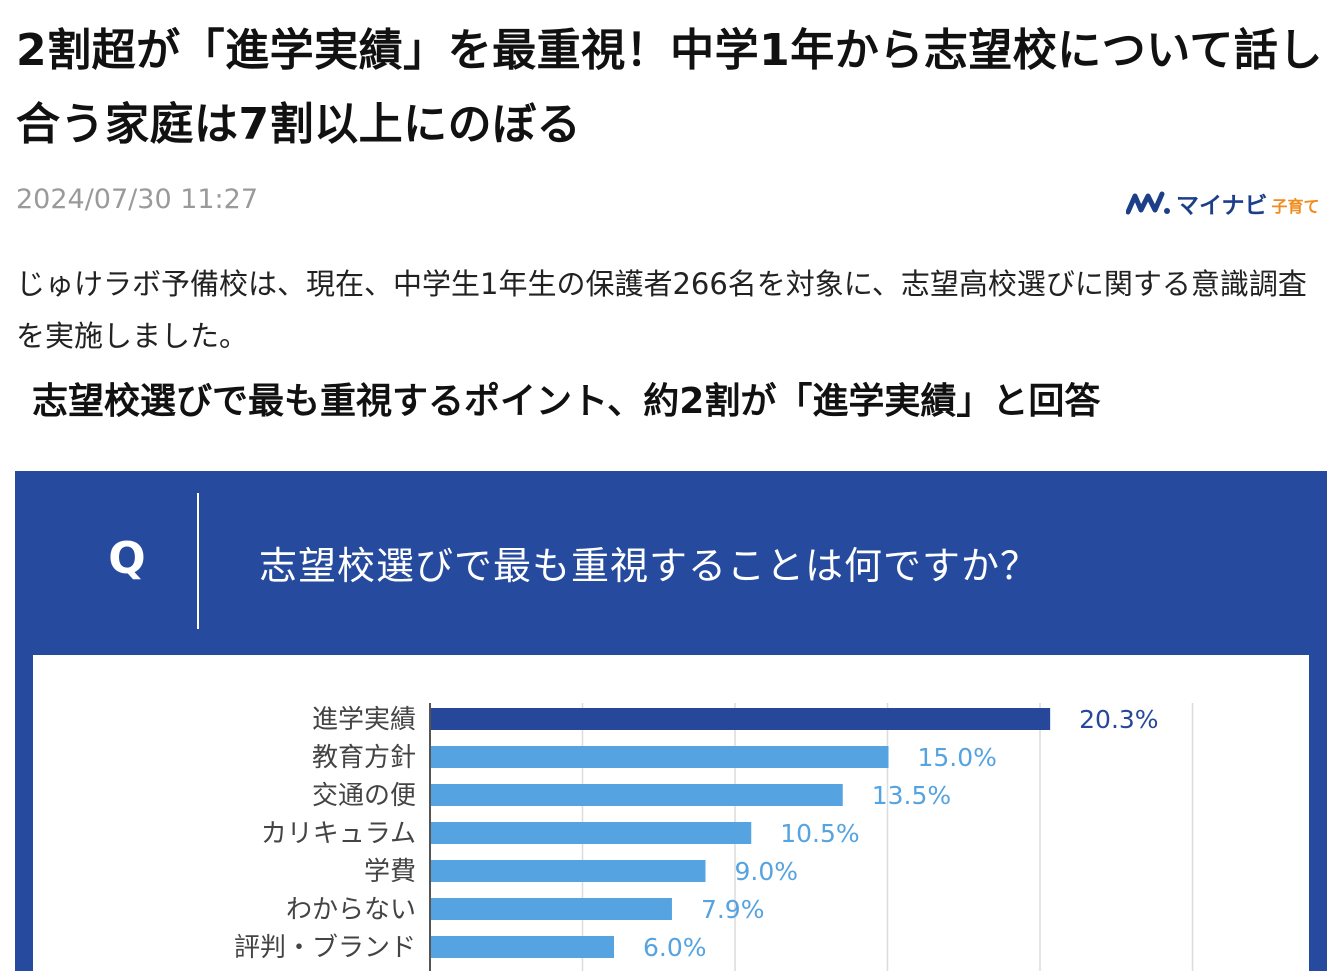  What do you see at coordinates (1118, 719) in the screenshot?
I see `value-label: 20.3%` at bounding box center [1118, 719].